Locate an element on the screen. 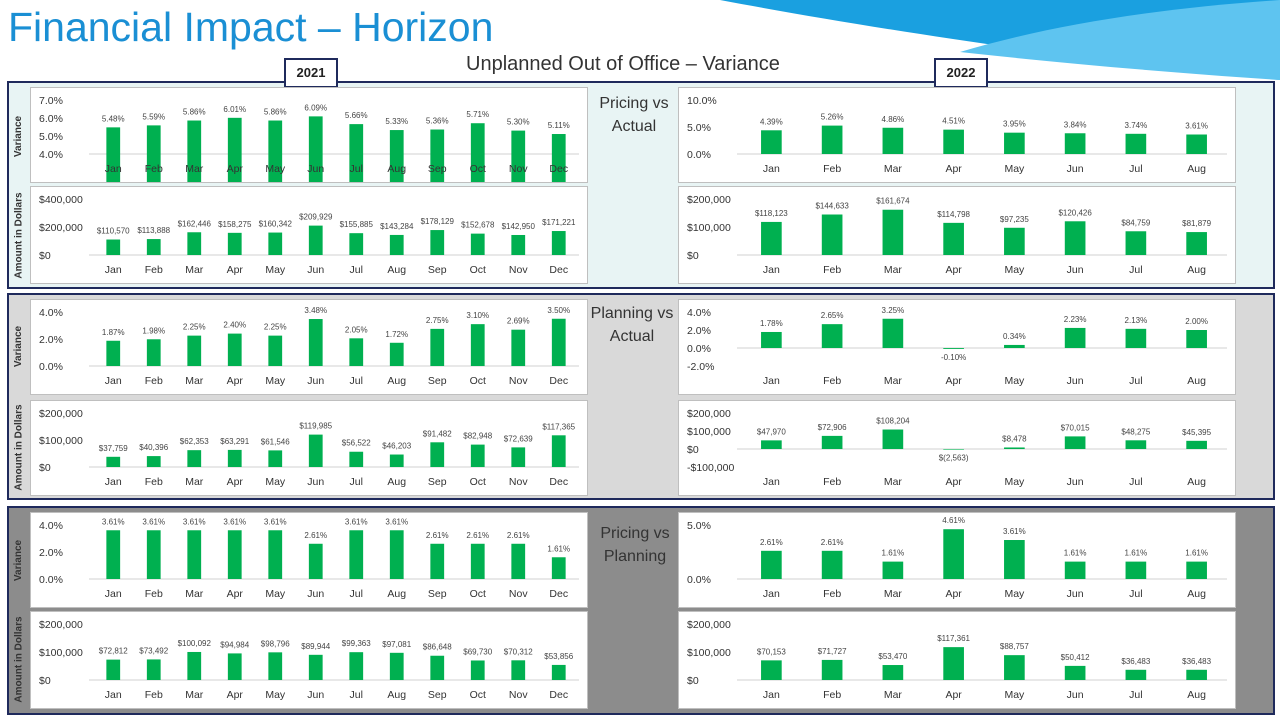 The width and height of the screenshot is (1280, 720). y-tick-label: $100,000 is located at coordinates (709, 432).